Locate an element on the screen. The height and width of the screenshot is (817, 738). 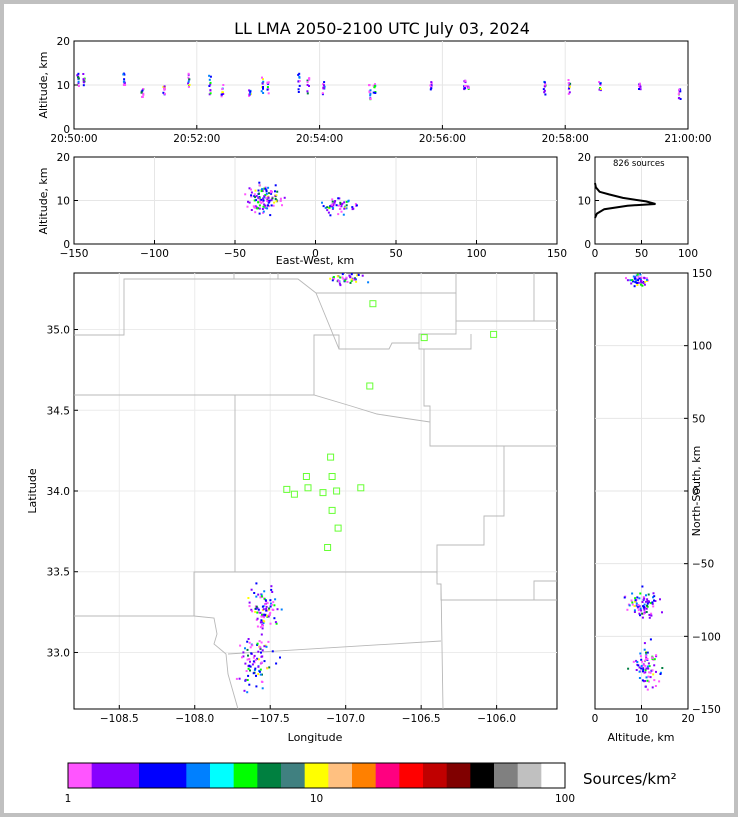
ns-y-tick-label: −50 is located at coordinates (703, 565).